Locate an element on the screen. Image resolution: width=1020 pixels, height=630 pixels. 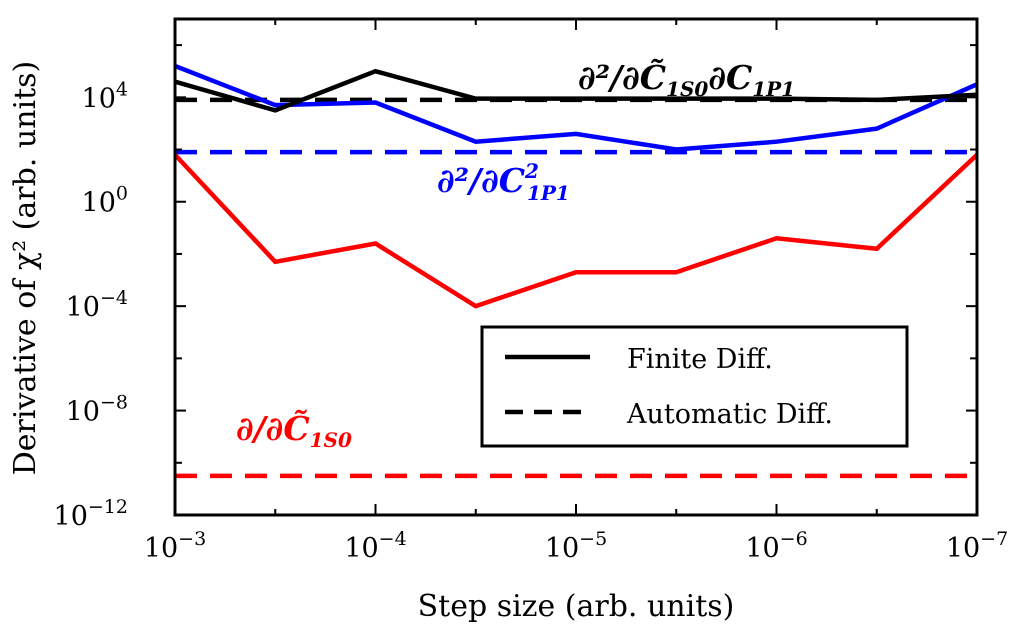
x-tick-label: 10⁻⁶ is located at coordinates (776, 546).